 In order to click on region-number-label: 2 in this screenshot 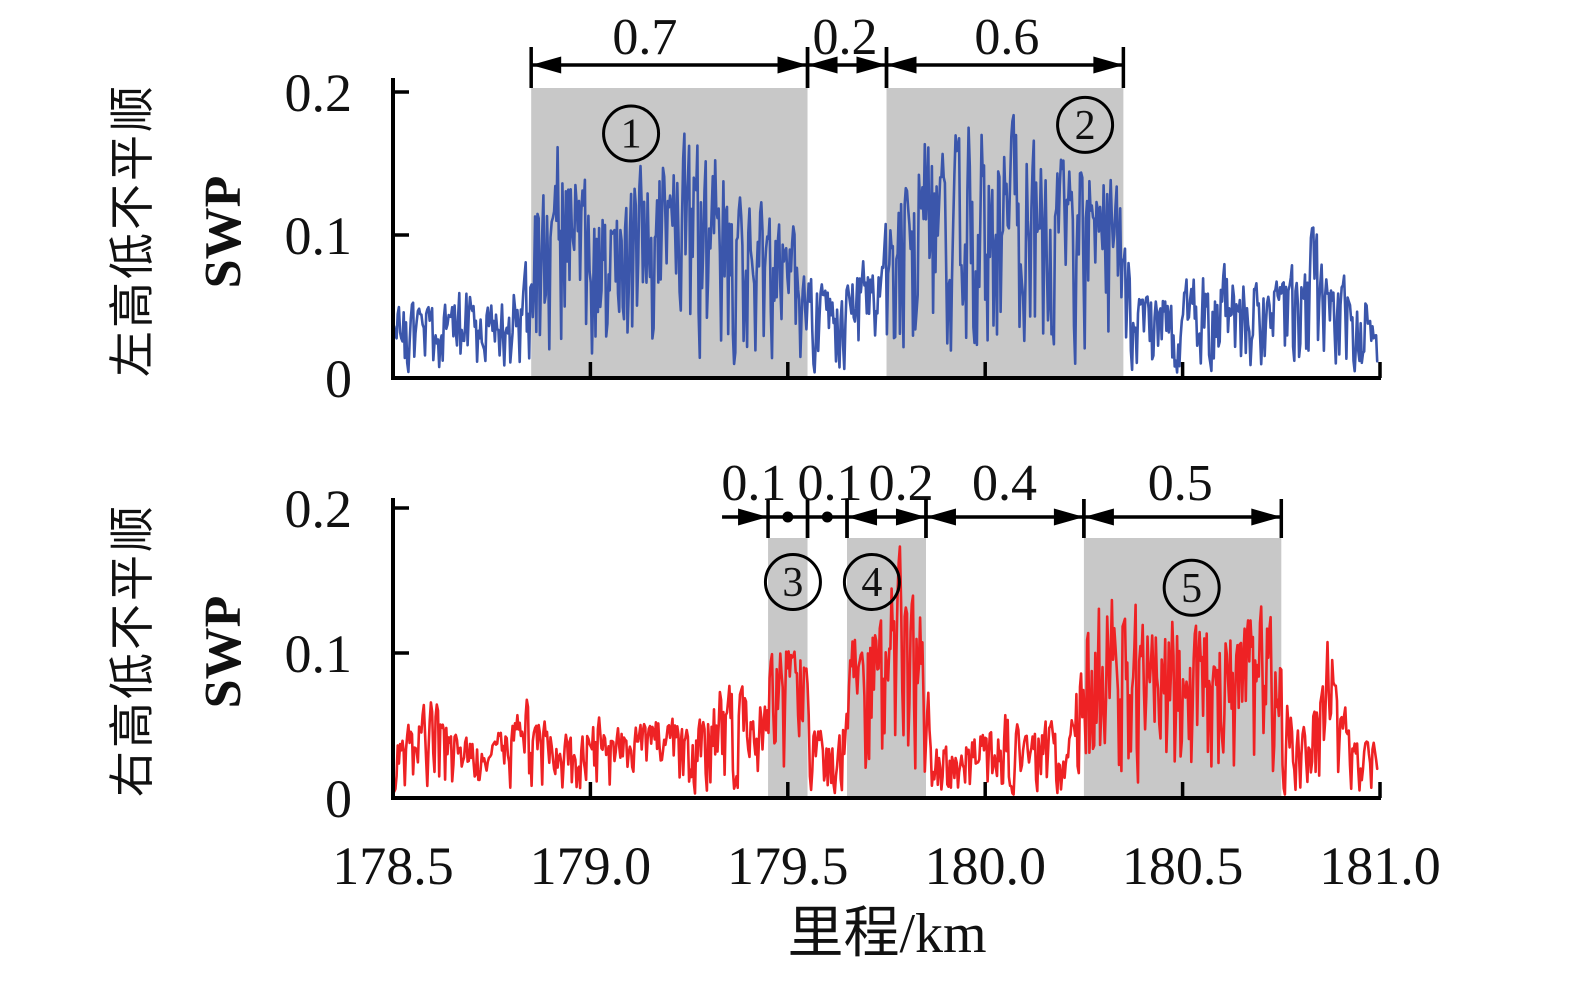, I will do `click(1085, 126)`.